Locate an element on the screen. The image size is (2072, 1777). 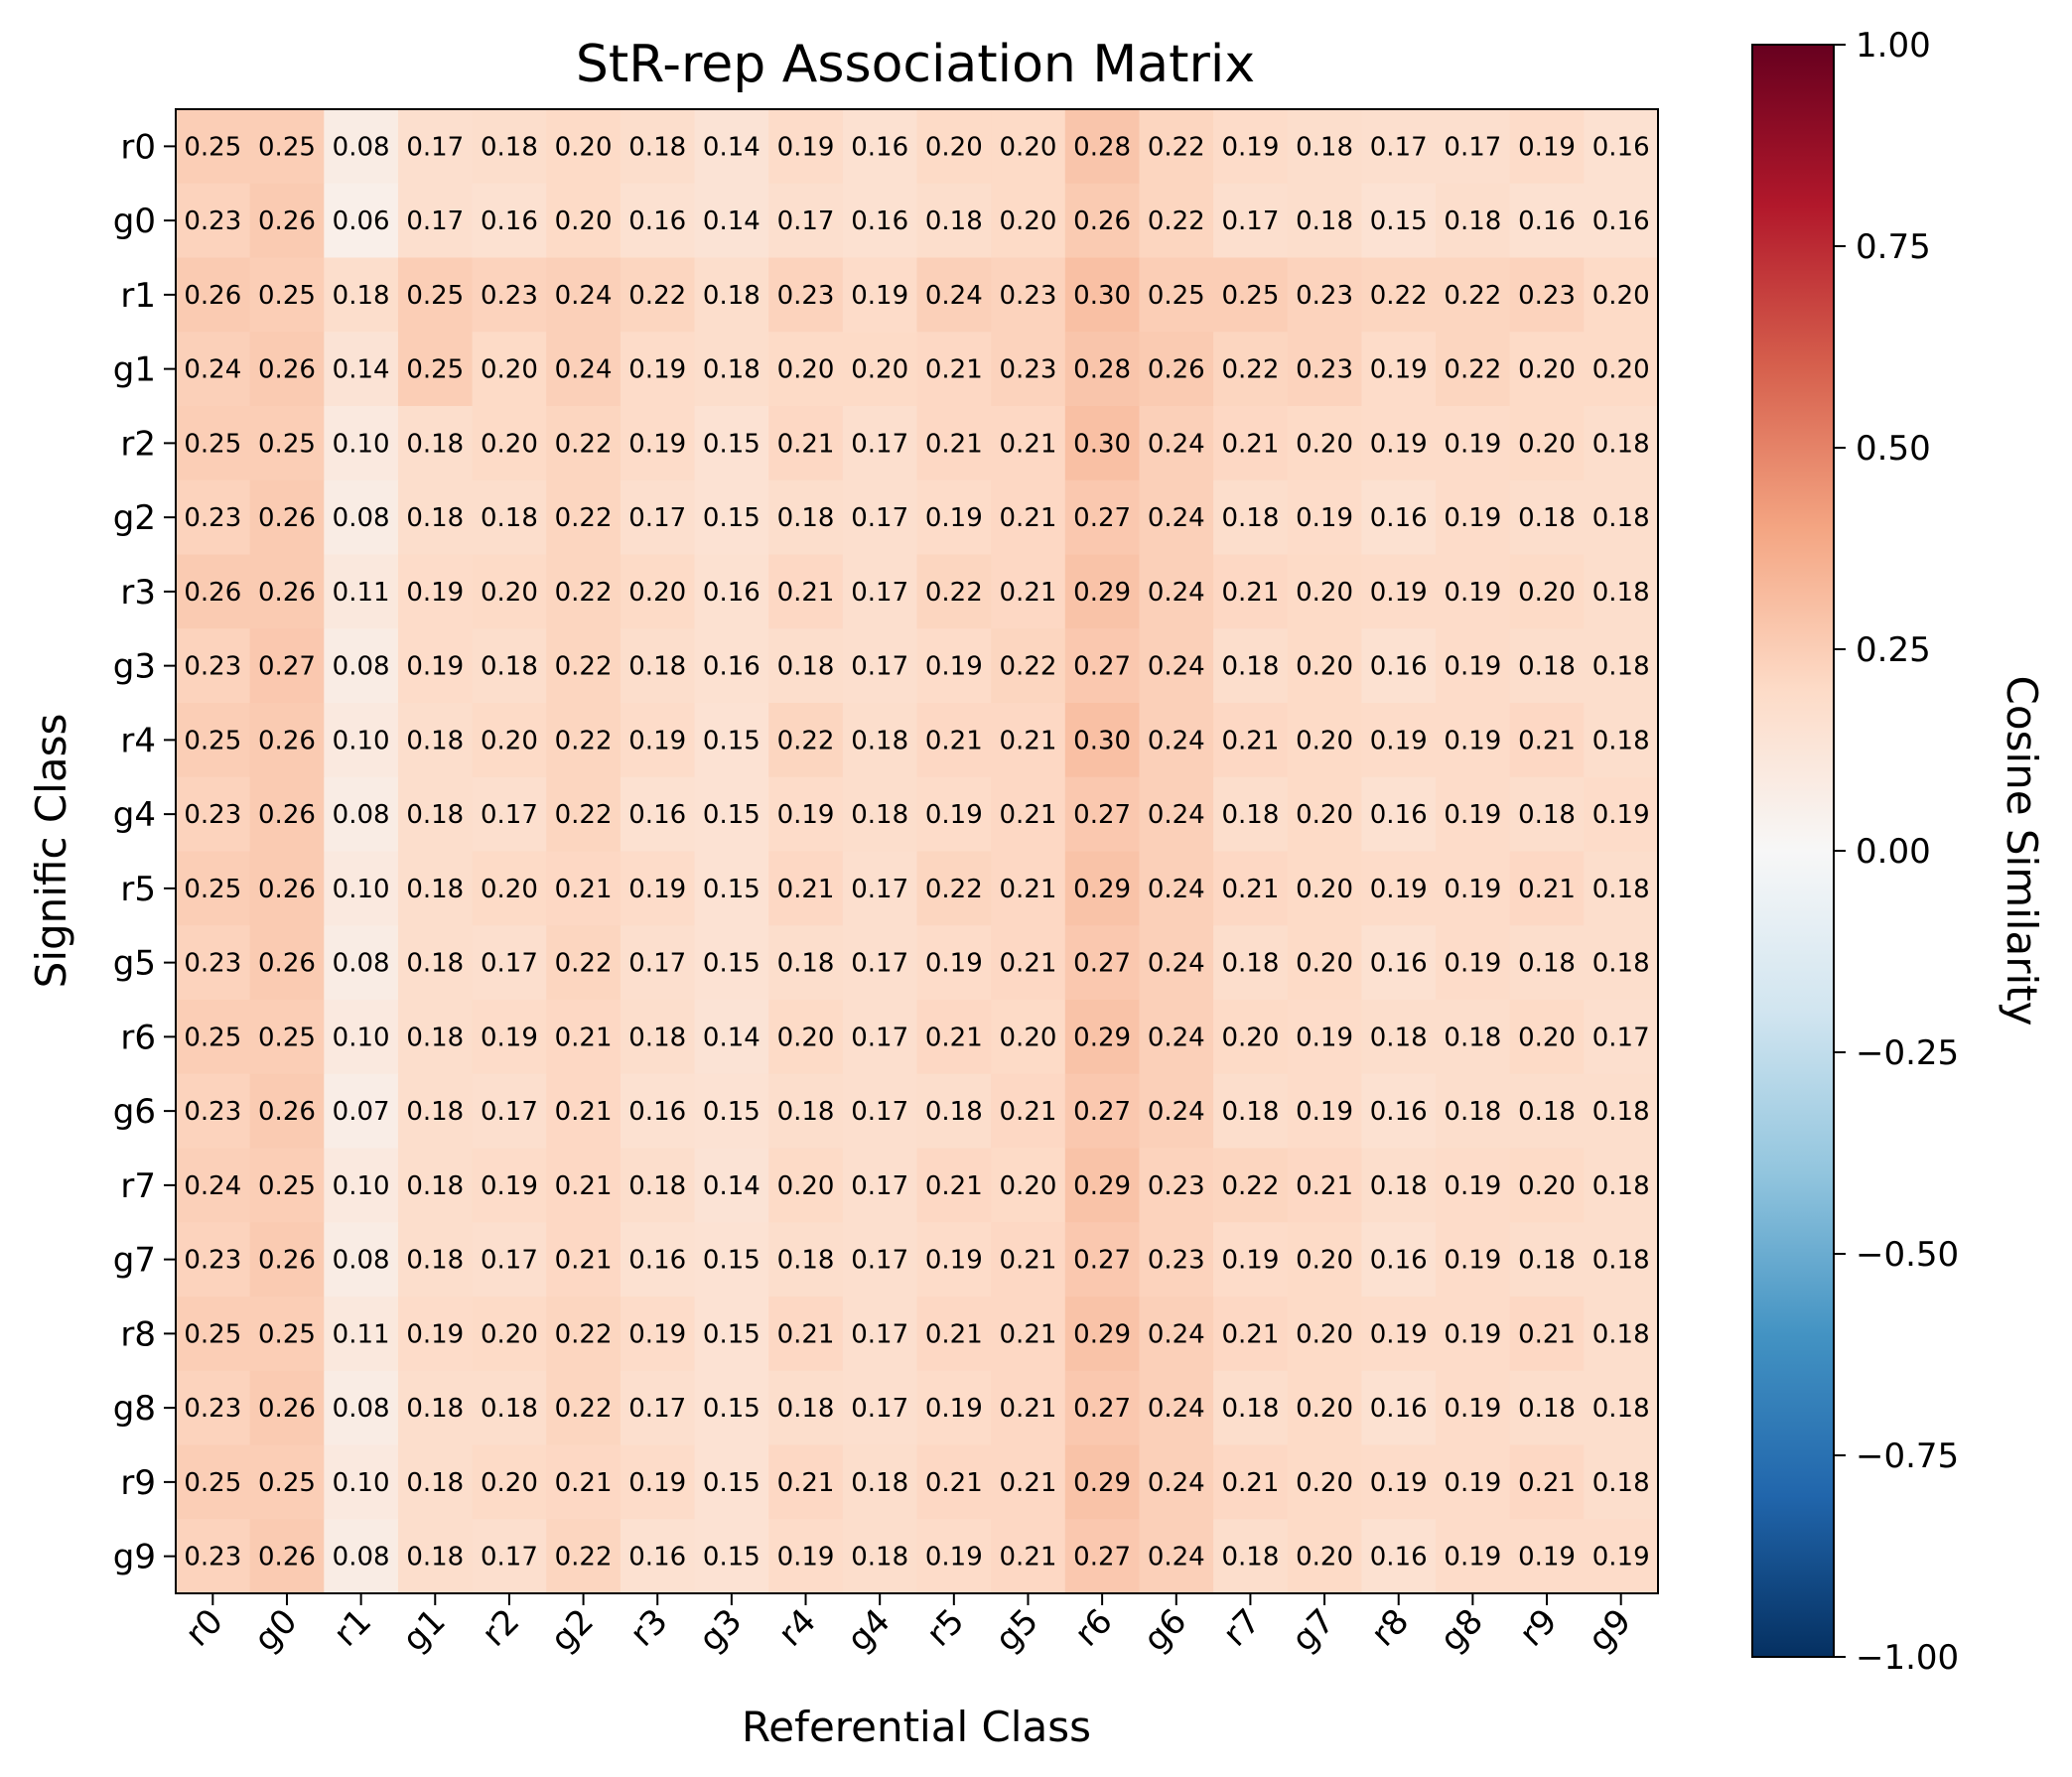
x-tick-label: r2 is located at coordinates (501, 1627).